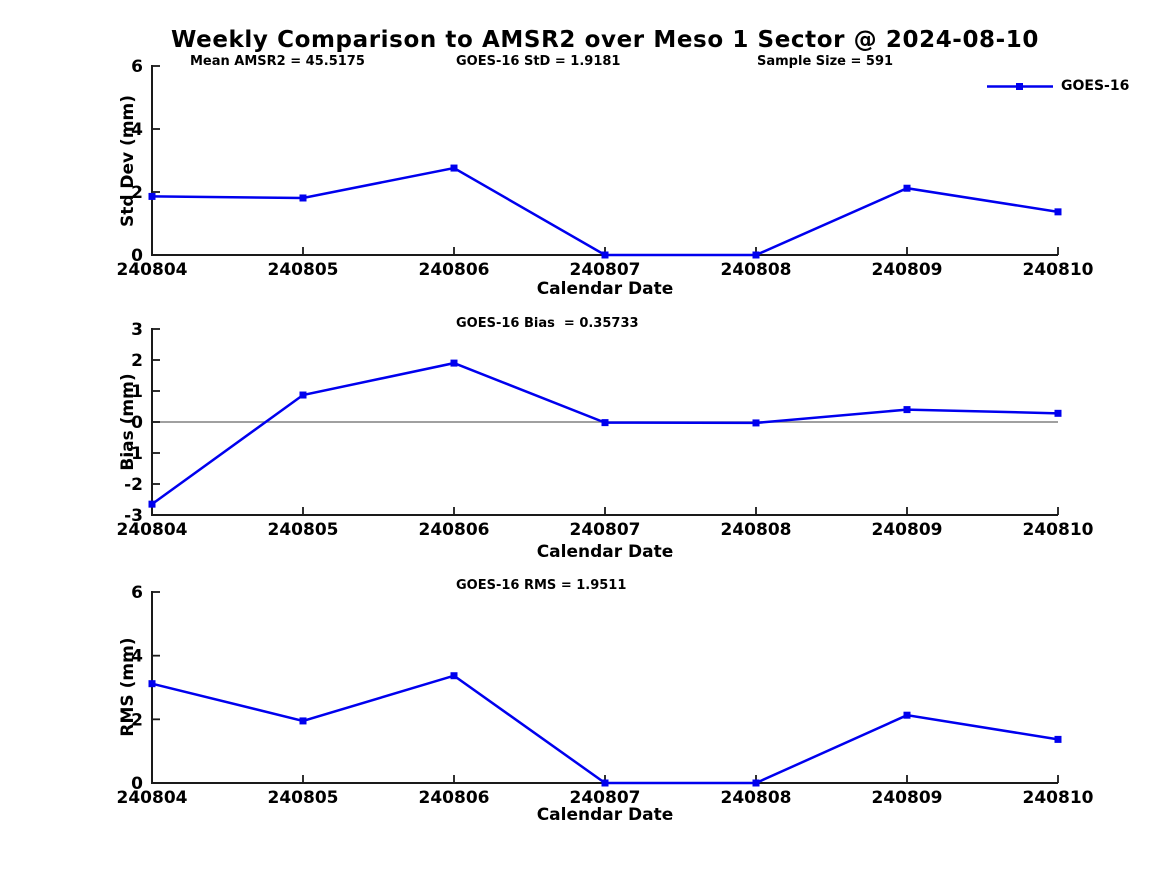 This screenshot has height=875, width=1167. What do you see at coordinates (538, 61) in the screenshot?
I see `annotation-goes16-std: GOES-16 StD = 1.9181` at bounding box center [538, 61].